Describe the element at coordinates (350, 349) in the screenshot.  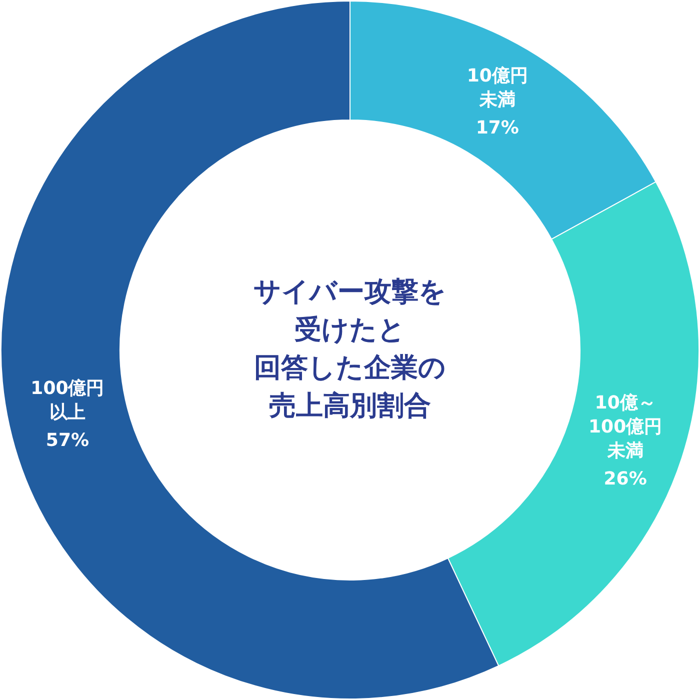
I see `text: サイバー攻撃を受けたと回答した企業の売上高別割合` at that location.